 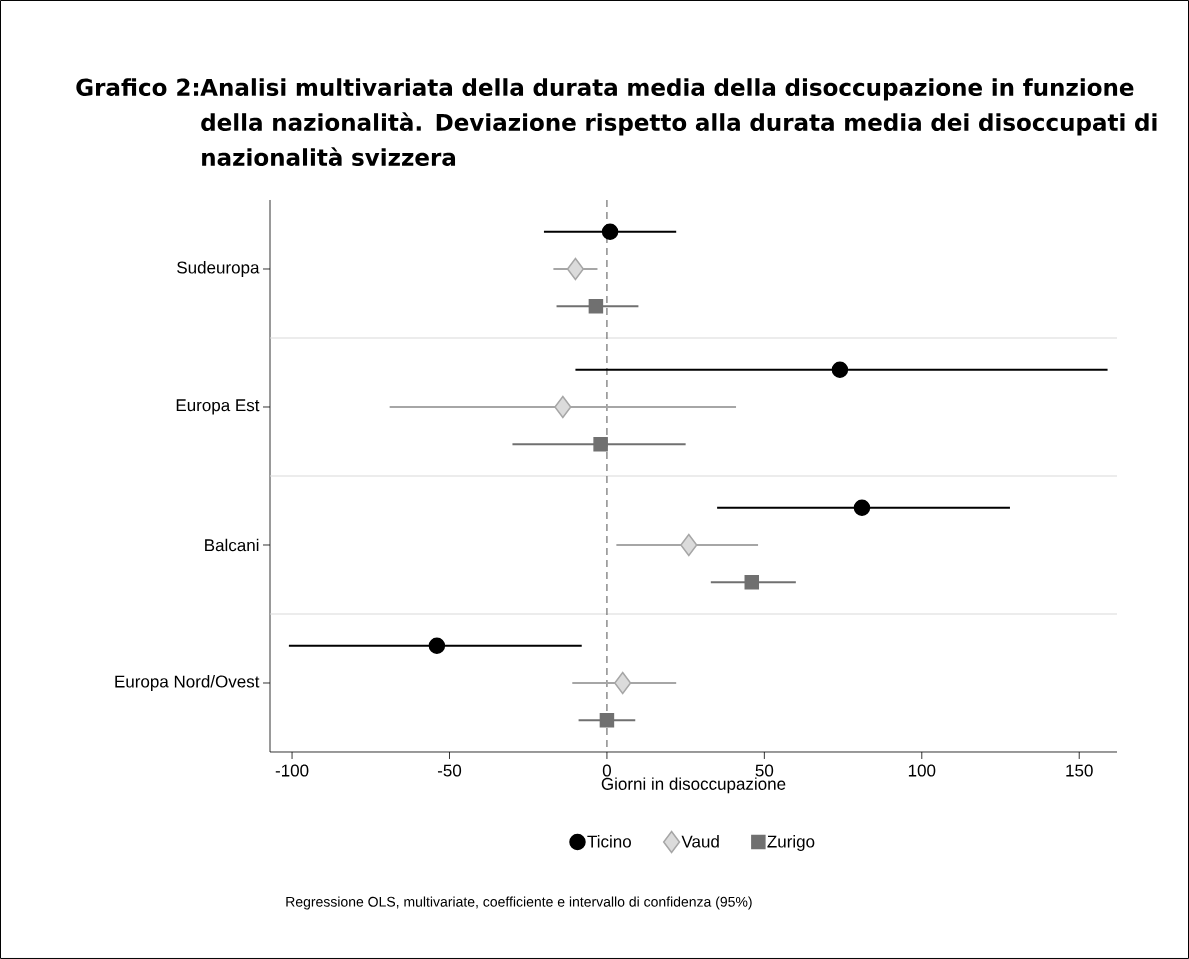 What do you see at coordinates (292, 770) in the screenshot?
I see `x-tick-label: -100` at bounding box center [292, 770].